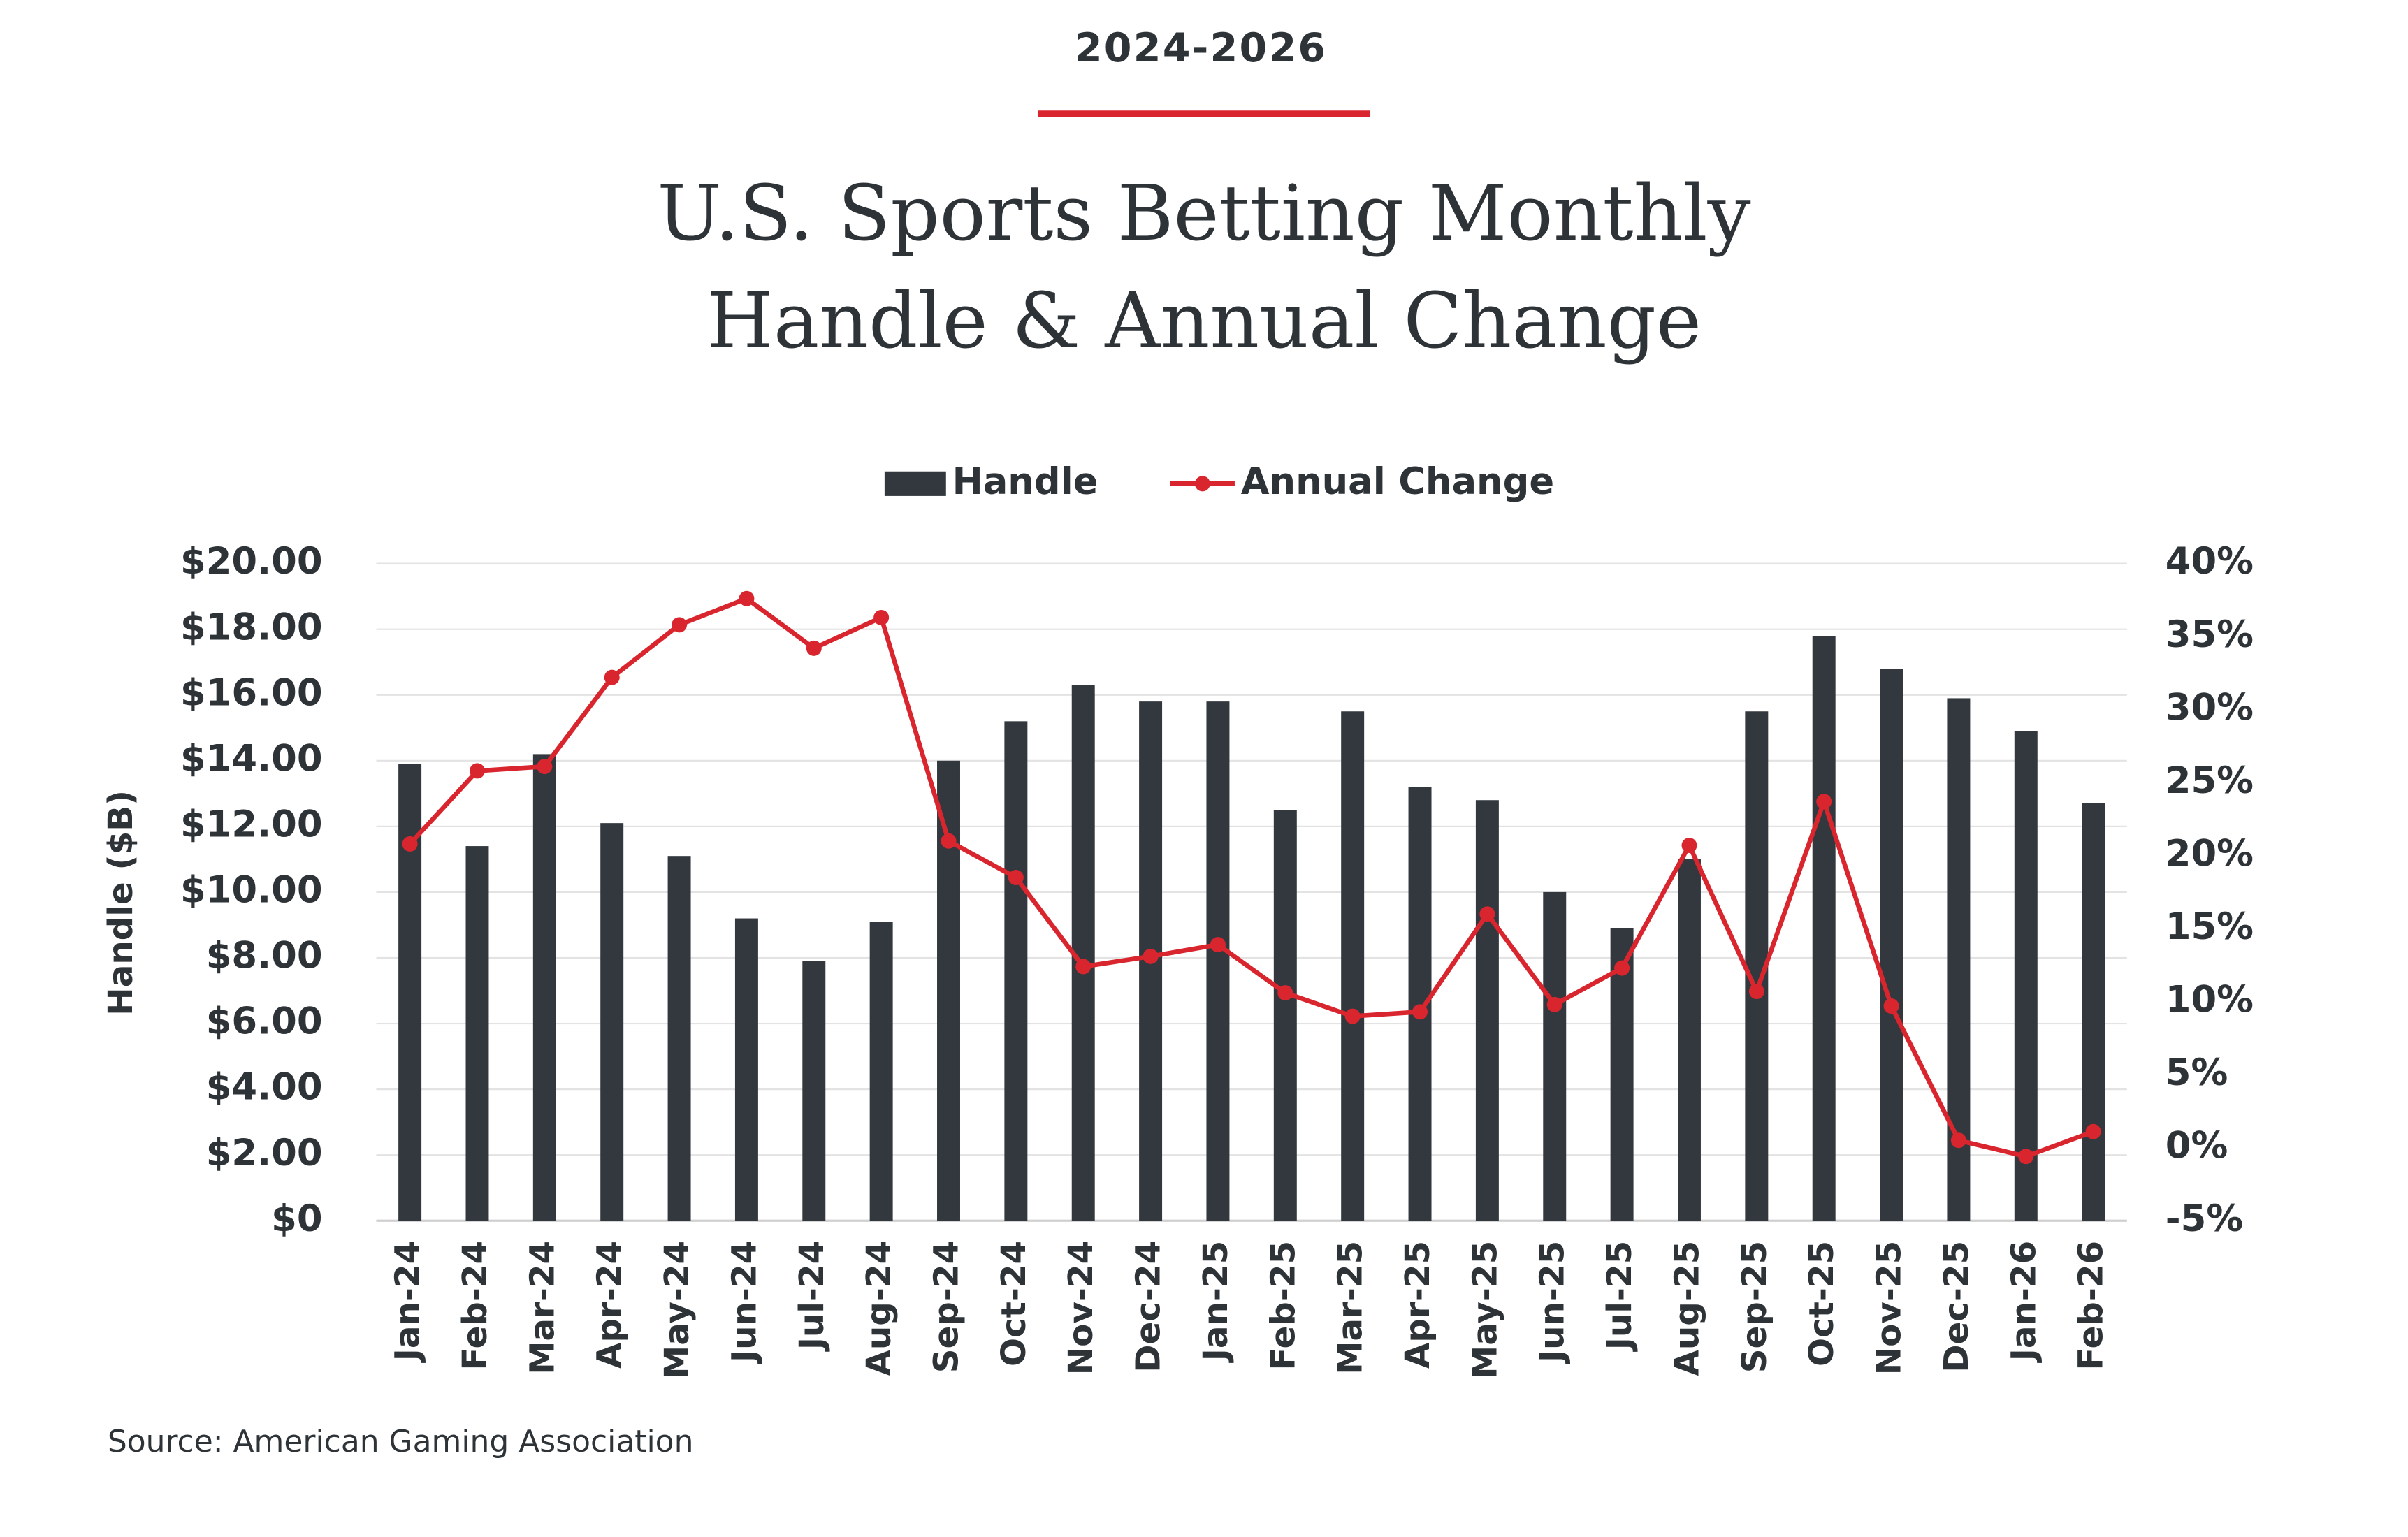  What do you see at coordinates (744, 1302) in the screenshot?
I see `x-tick-label: Jun-24` at bounding box center [744, 1302].